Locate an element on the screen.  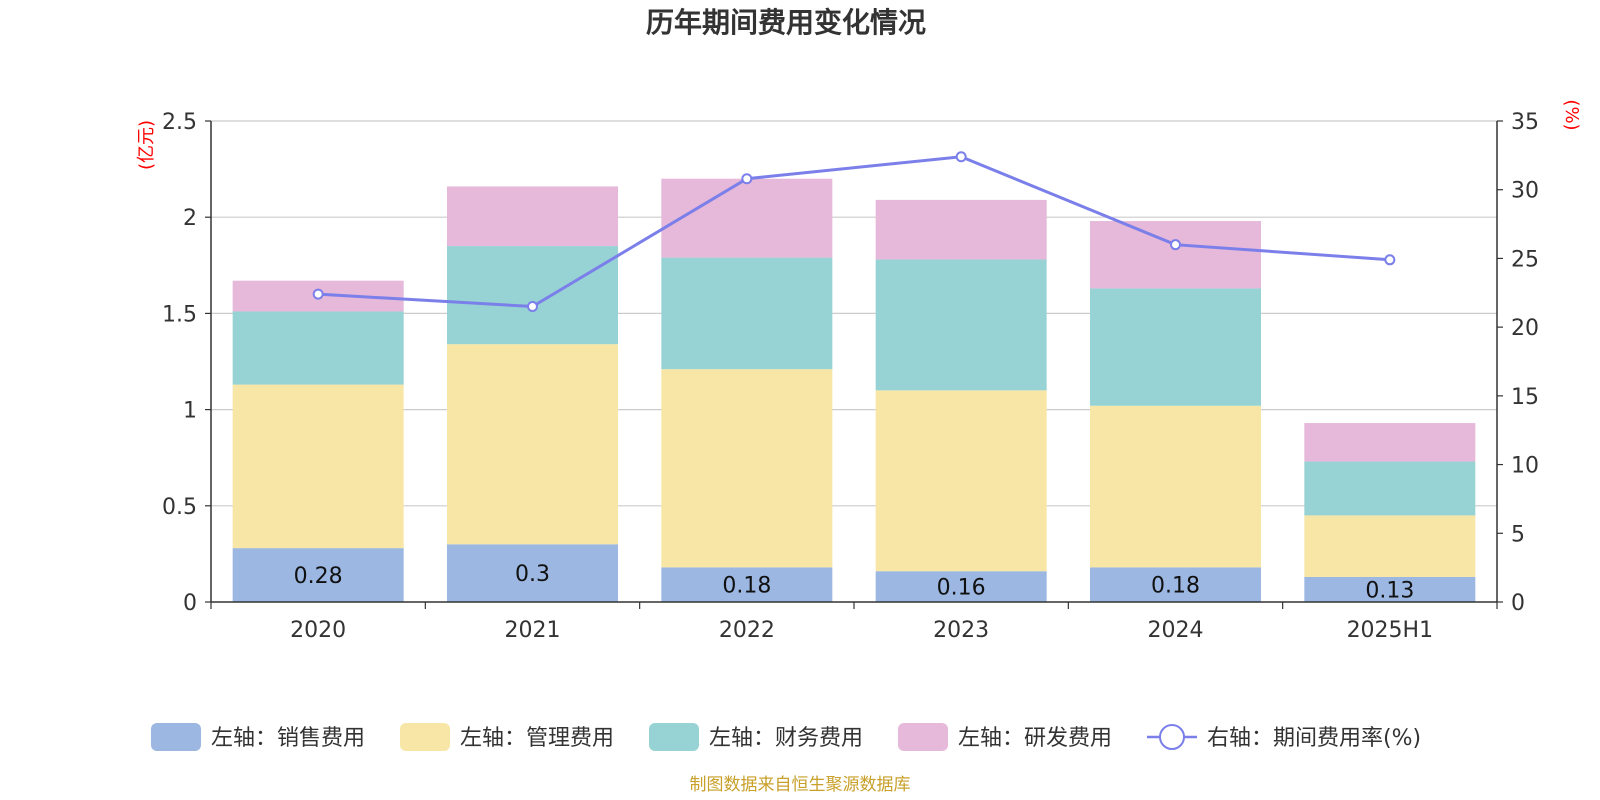
legend-marker is located at coordinates (1172, 737).